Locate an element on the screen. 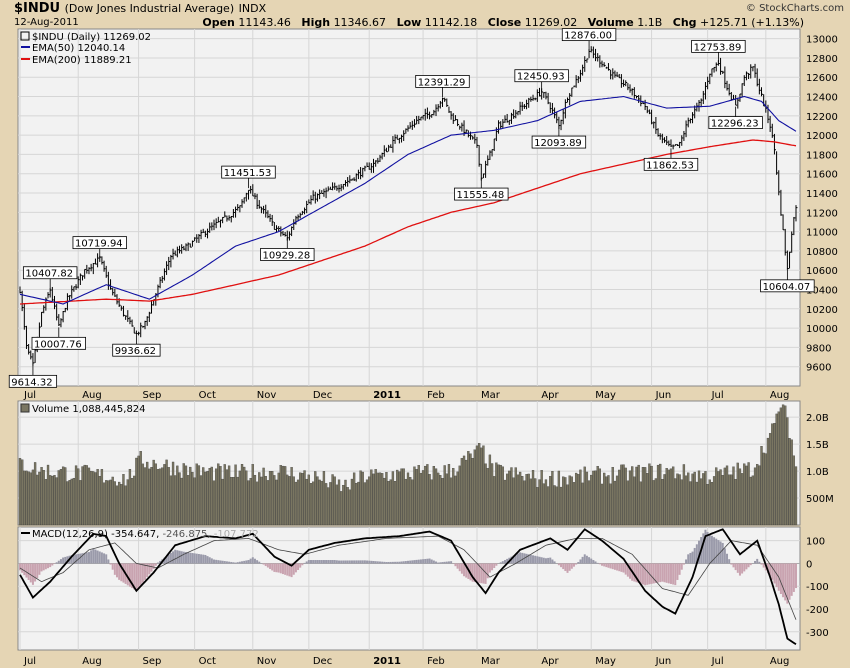  exchange: INDX is located at coordinates (252, 8).